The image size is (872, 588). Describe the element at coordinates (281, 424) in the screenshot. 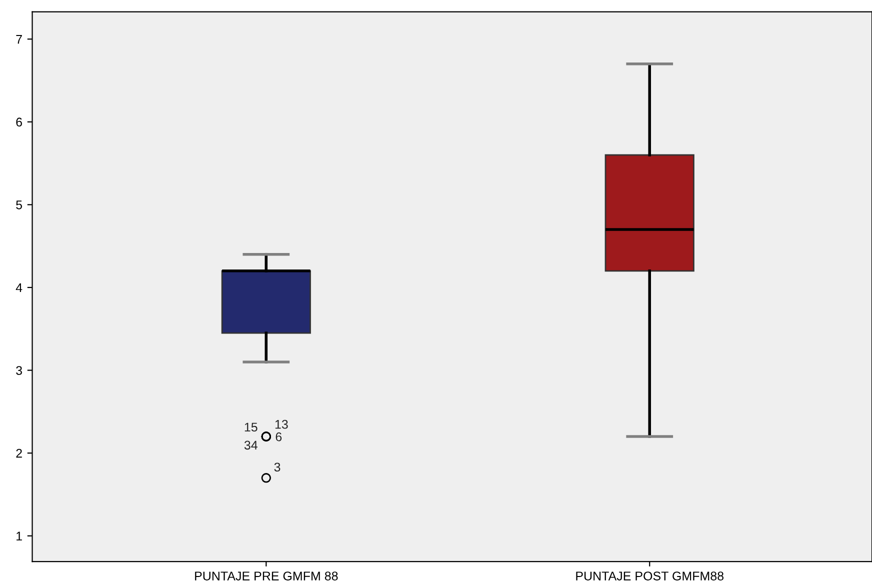

I see `annotation: 13` at that location.